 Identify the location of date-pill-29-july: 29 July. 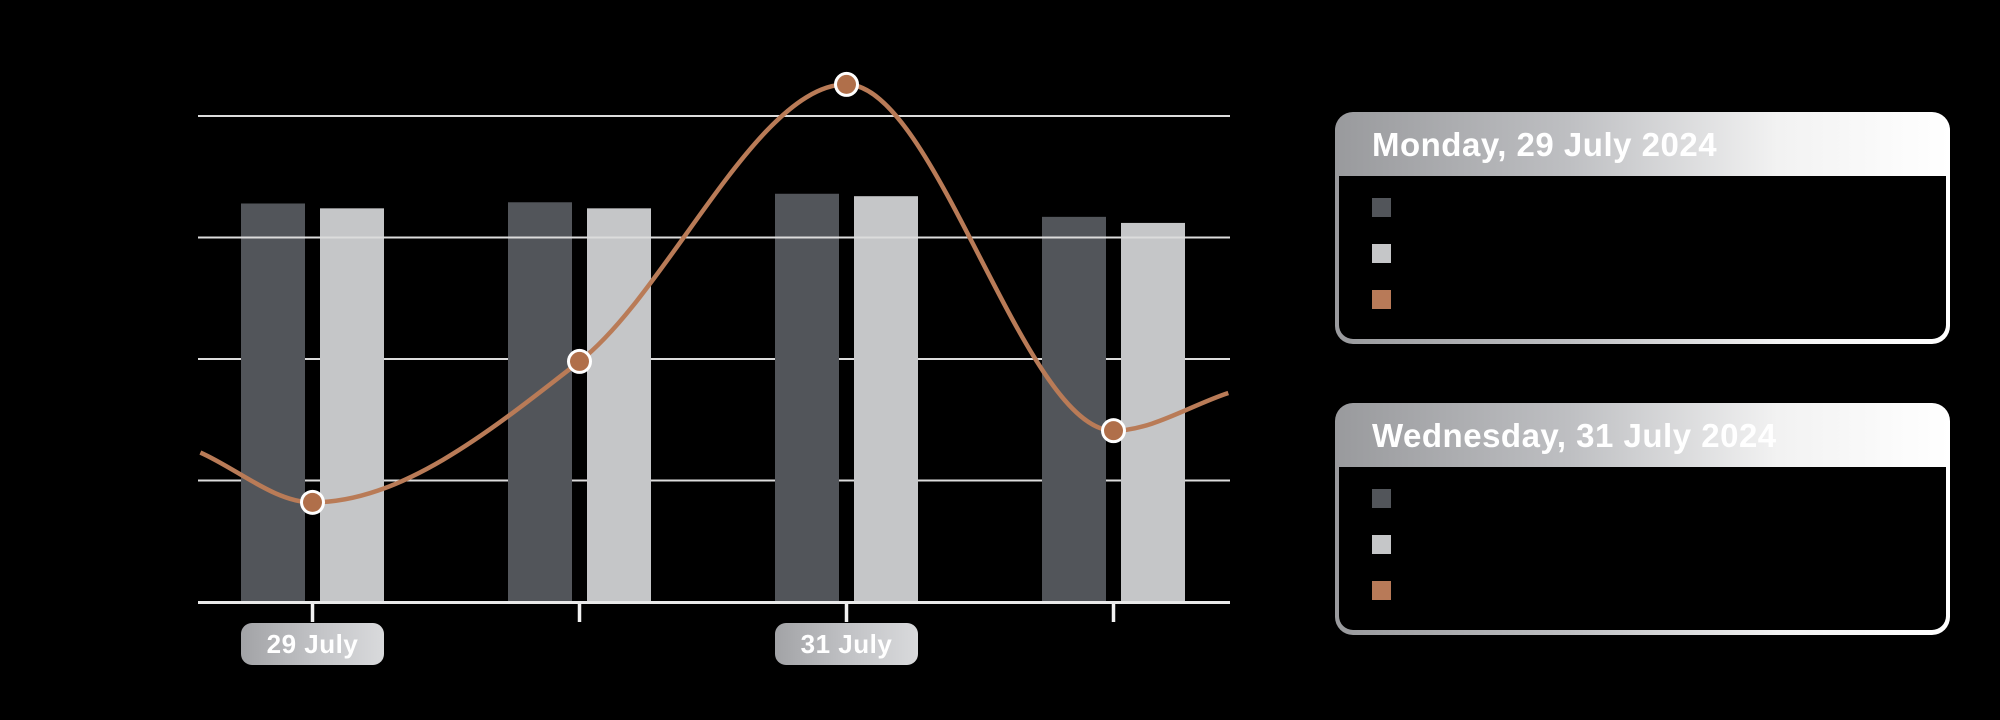
(312, 644).